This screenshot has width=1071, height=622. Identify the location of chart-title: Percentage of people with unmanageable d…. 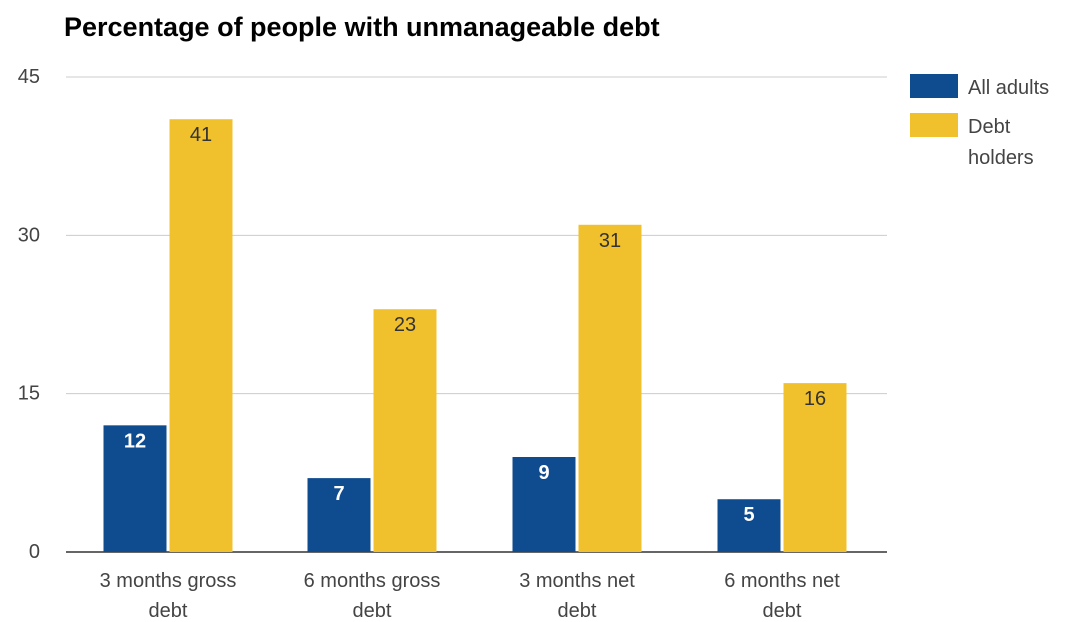
(362, 27).